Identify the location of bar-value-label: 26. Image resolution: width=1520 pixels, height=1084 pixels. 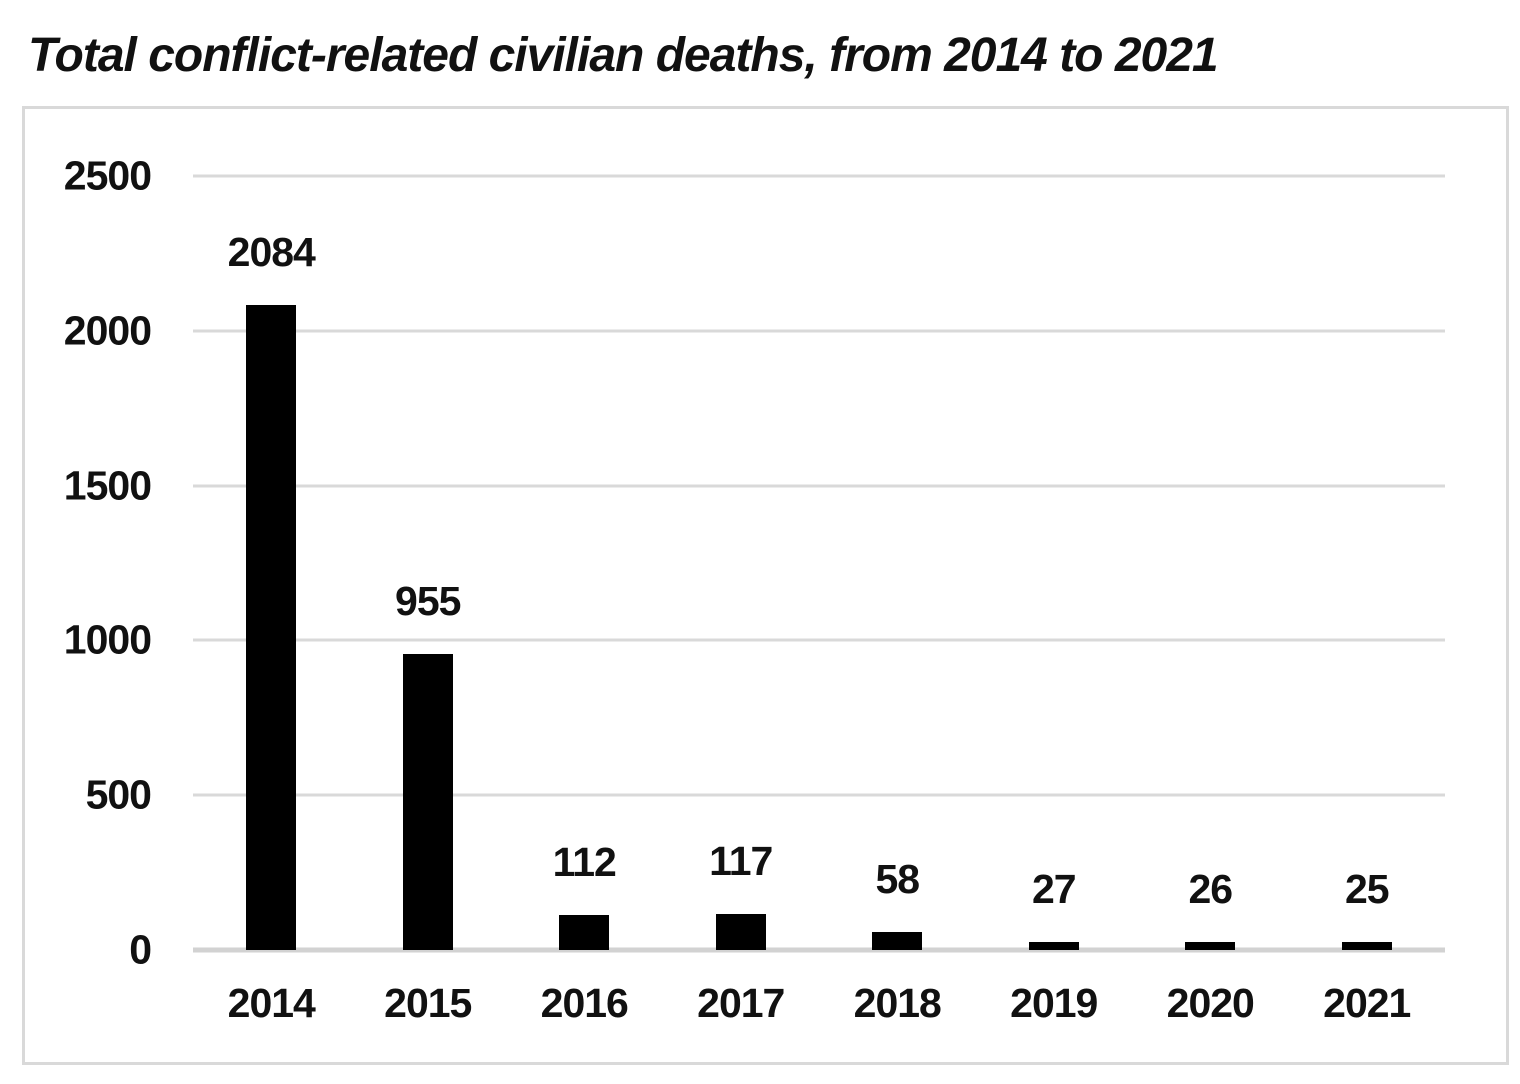
(1210, 889).